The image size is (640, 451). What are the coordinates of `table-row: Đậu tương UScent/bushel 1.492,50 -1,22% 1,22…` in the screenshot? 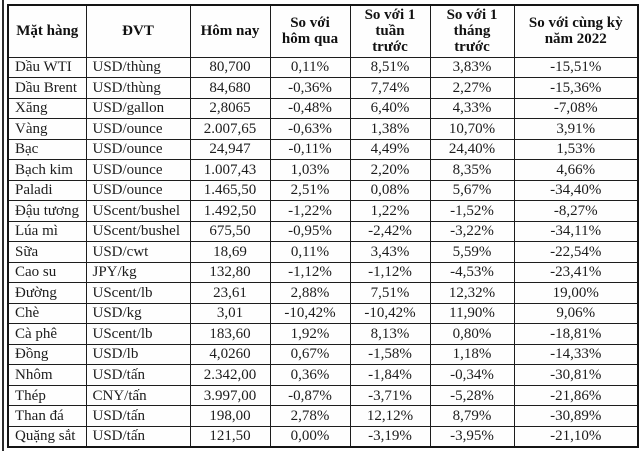 It's located at (323, 211).